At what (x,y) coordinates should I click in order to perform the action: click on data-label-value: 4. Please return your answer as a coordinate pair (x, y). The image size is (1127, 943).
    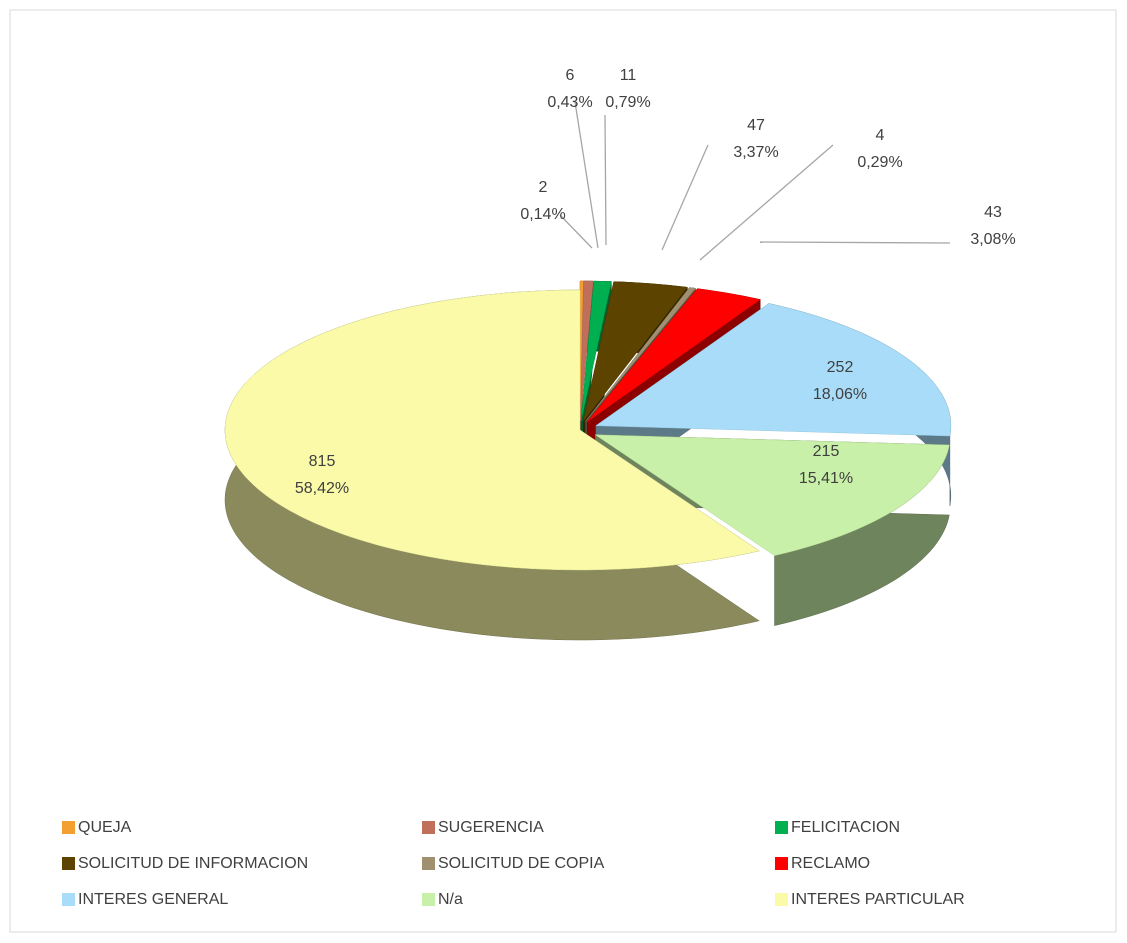
    Looking at the image, I should click on (880, 135).